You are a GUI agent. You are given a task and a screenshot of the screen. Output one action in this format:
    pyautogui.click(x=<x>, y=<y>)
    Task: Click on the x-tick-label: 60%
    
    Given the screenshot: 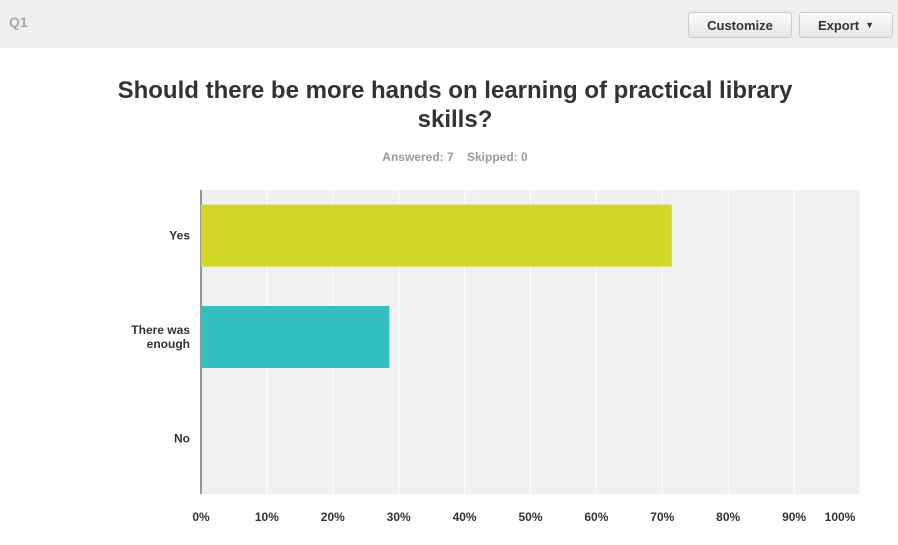 What is the action you would take?
    pyautogui.click(x=596, y=517)
    